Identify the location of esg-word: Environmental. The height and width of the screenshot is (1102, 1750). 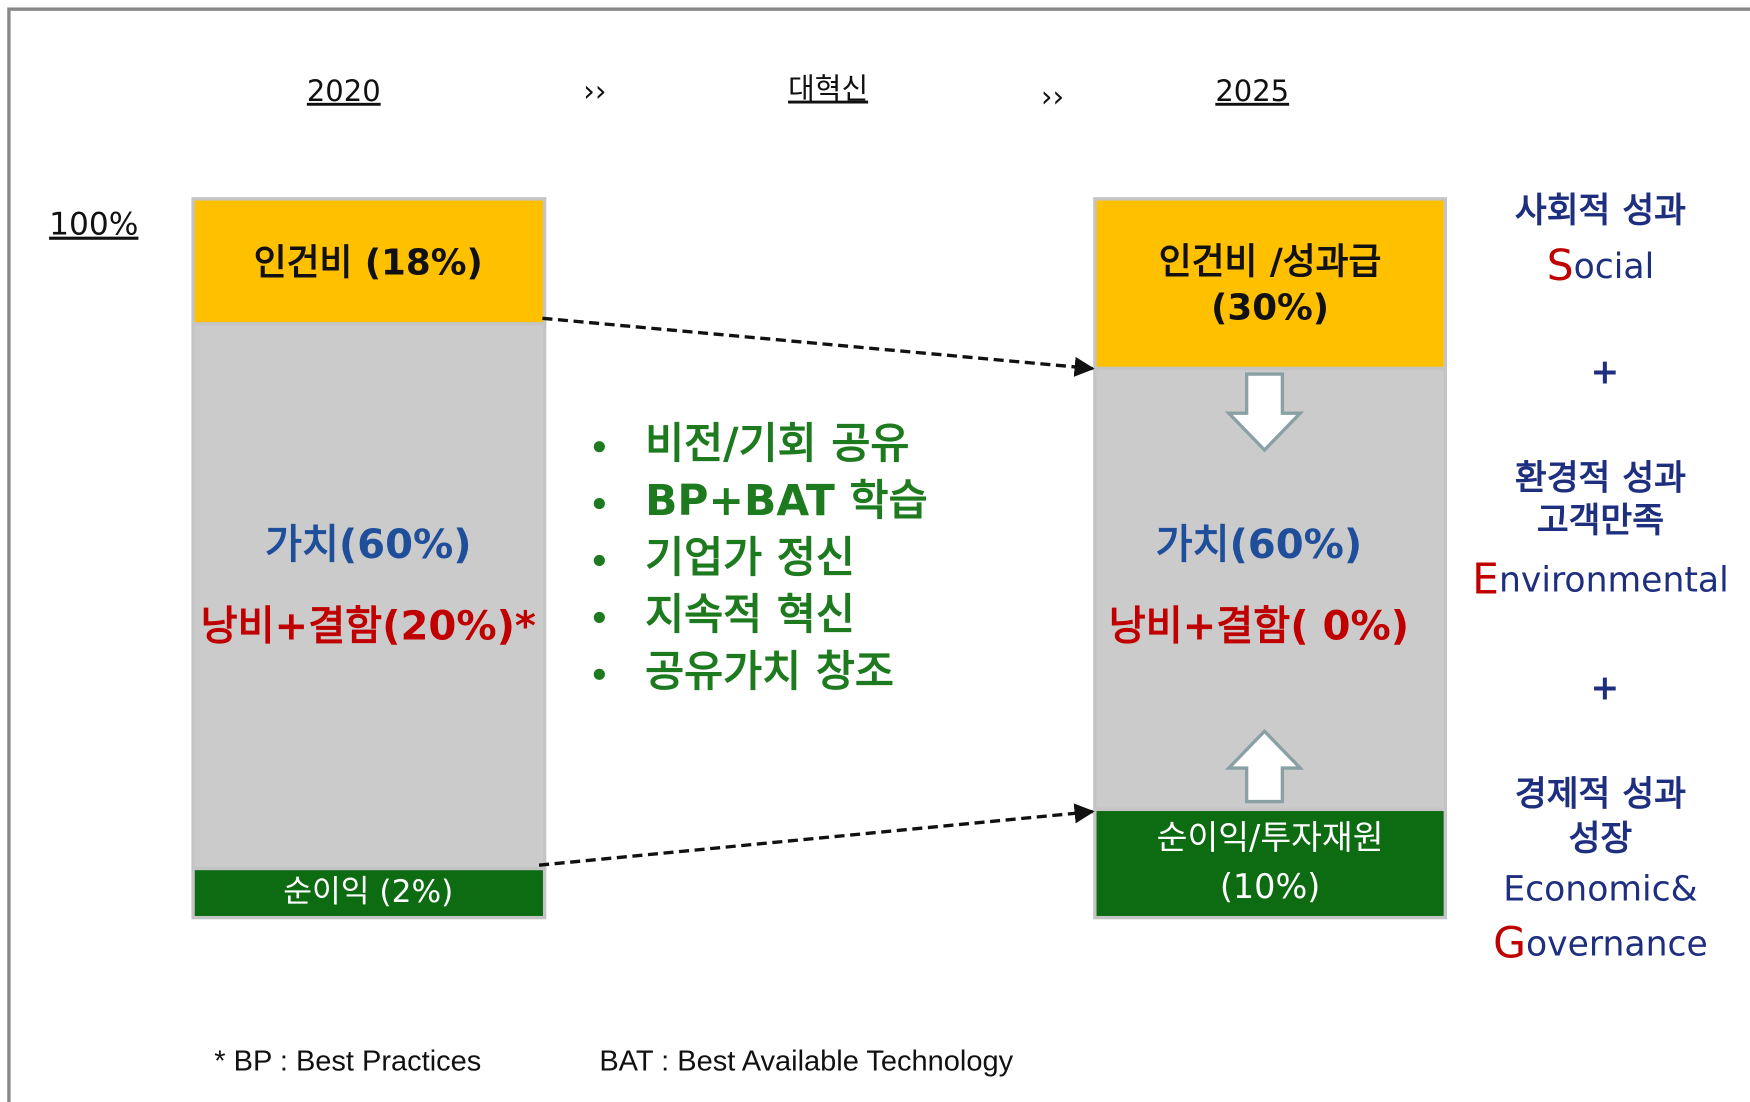
(1600, 579).